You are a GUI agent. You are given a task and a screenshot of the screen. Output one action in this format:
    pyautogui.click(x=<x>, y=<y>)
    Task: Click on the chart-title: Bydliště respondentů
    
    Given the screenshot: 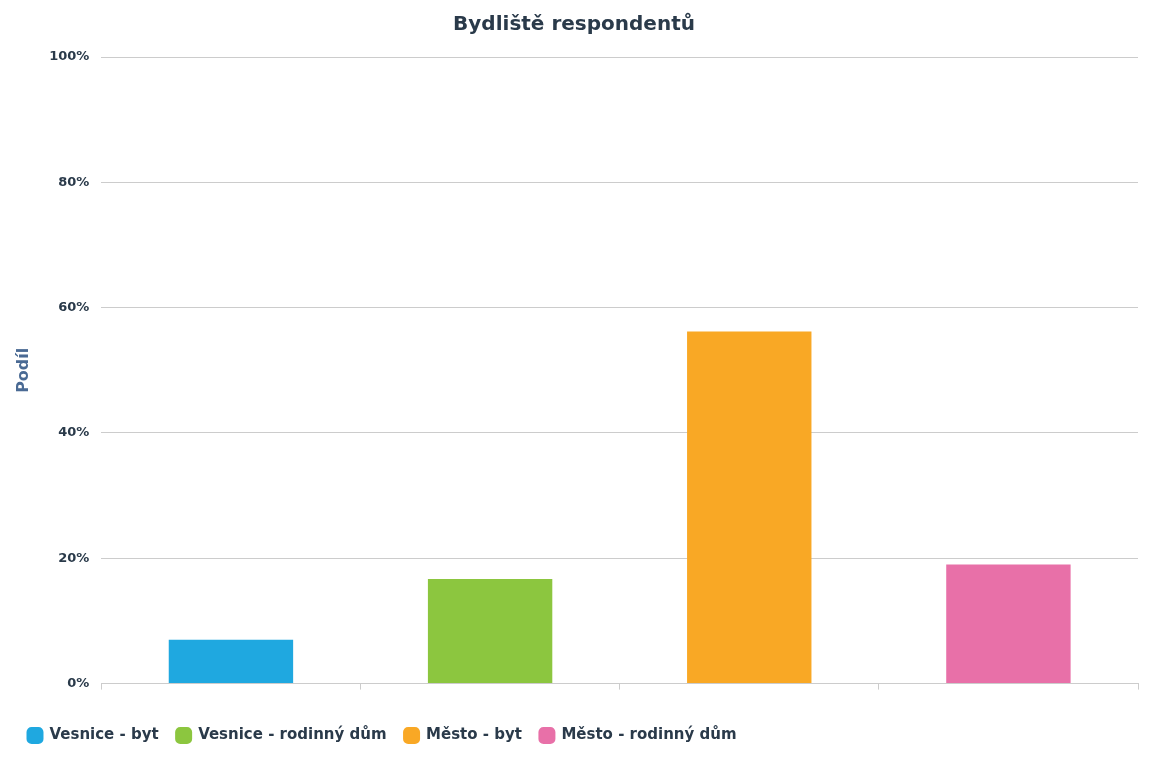 What is the action you would take?
    pyautogui.click(x=574, y=23)
    